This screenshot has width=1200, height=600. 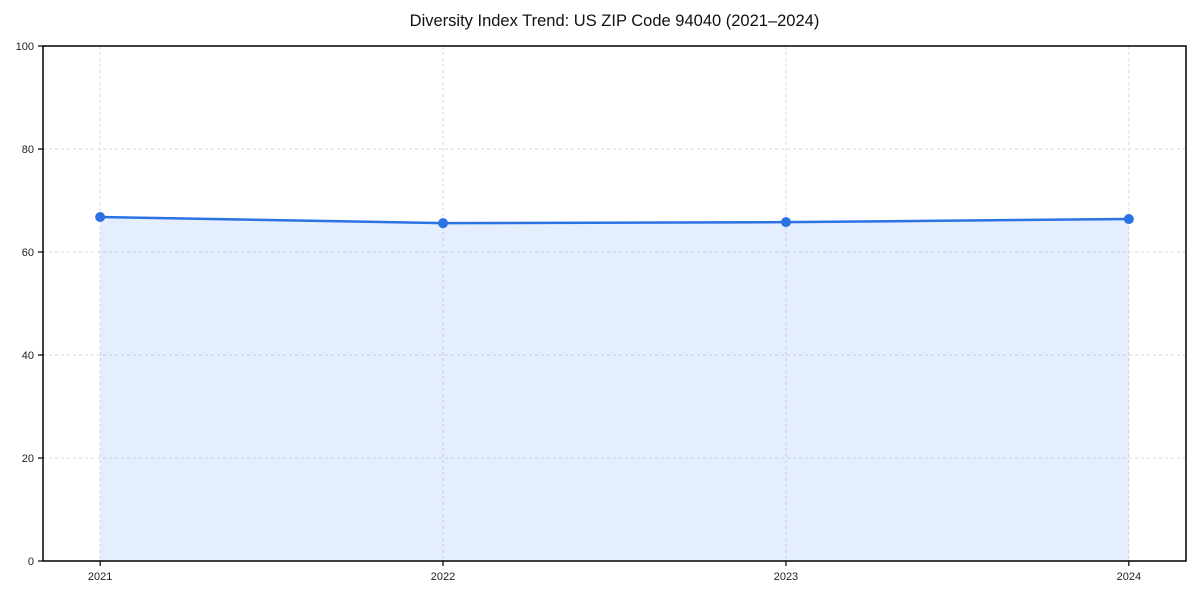 I want to click on y-tick-label: 0, so click(x=31, y=562).